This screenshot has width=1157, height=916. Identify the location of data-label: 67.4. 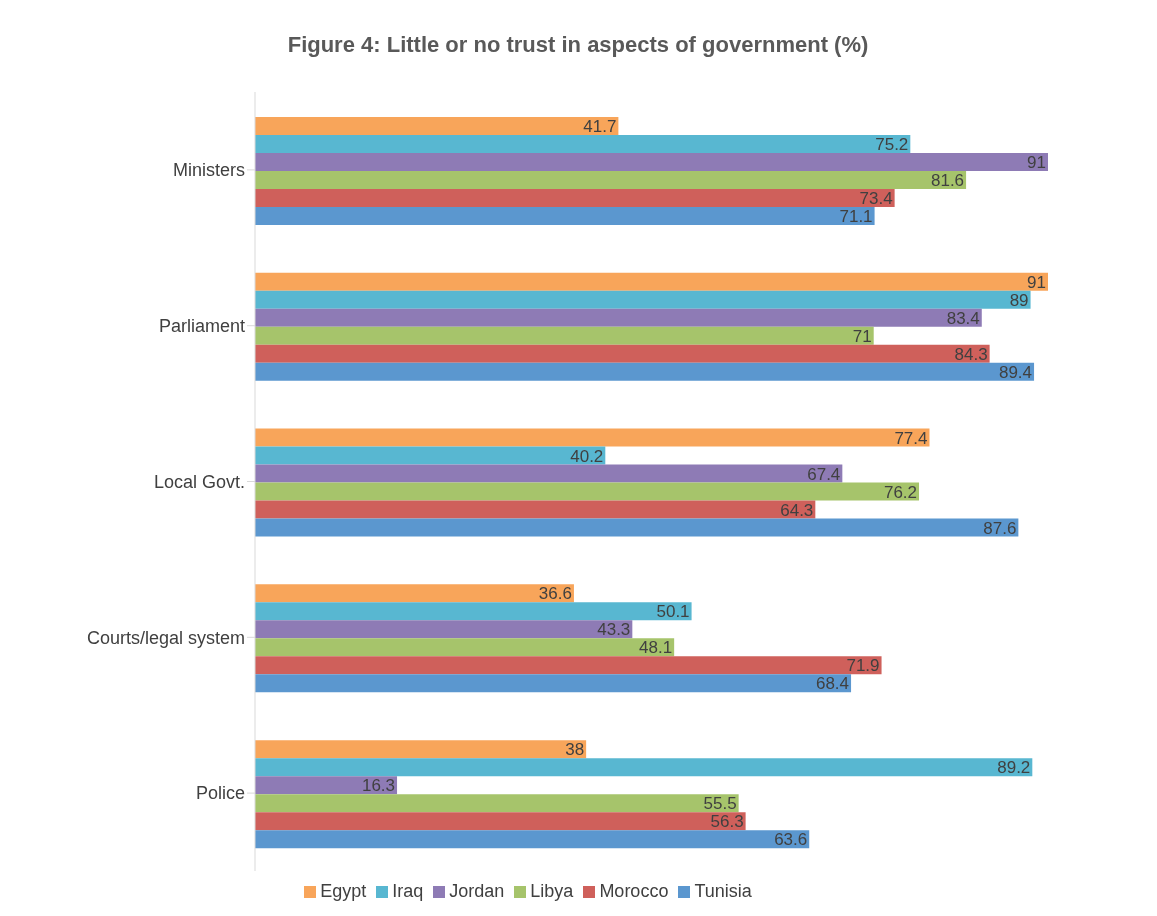
(824, 474).